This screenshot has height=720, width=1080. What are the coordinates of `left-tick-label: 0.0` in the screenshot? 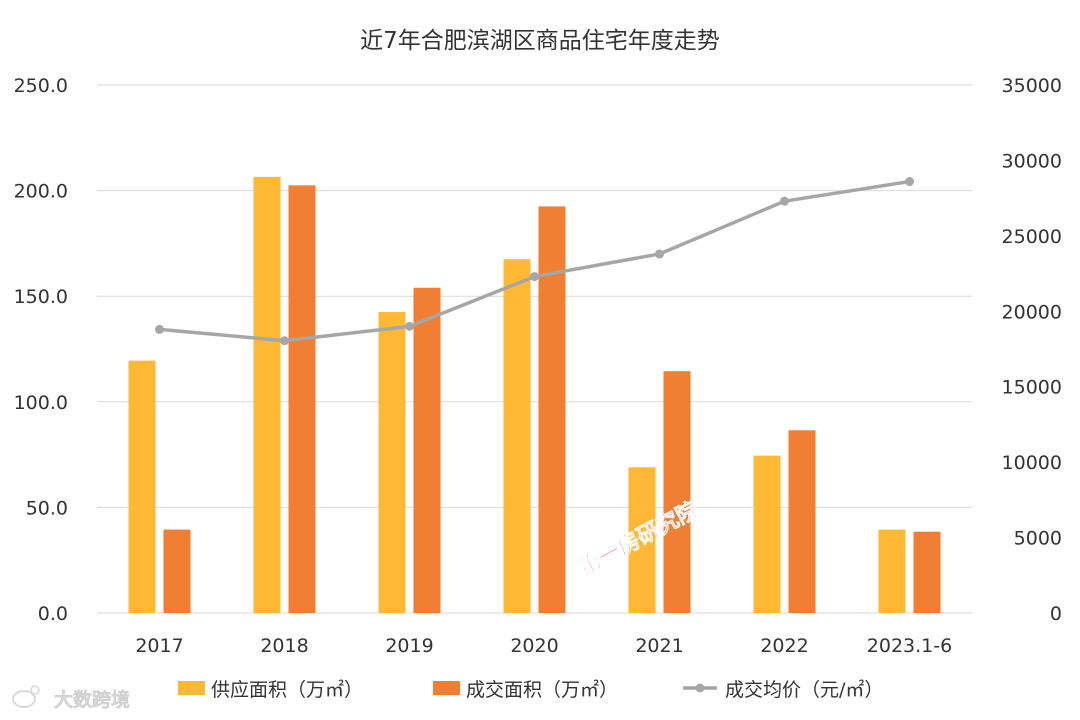 It's located at (53, 614).